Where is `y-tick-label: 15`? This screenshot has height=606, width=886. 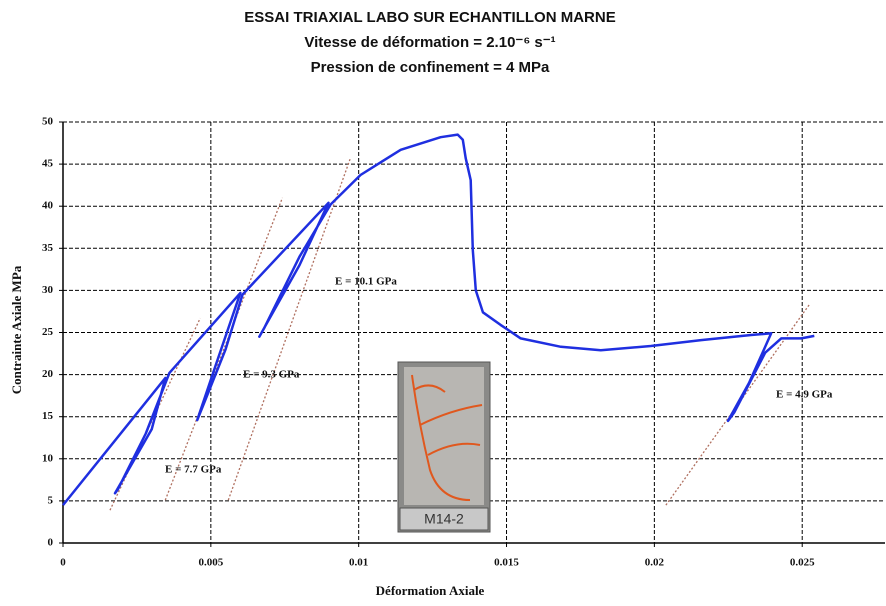 y-tick-label: 15 is located at coordinates (48, 416).